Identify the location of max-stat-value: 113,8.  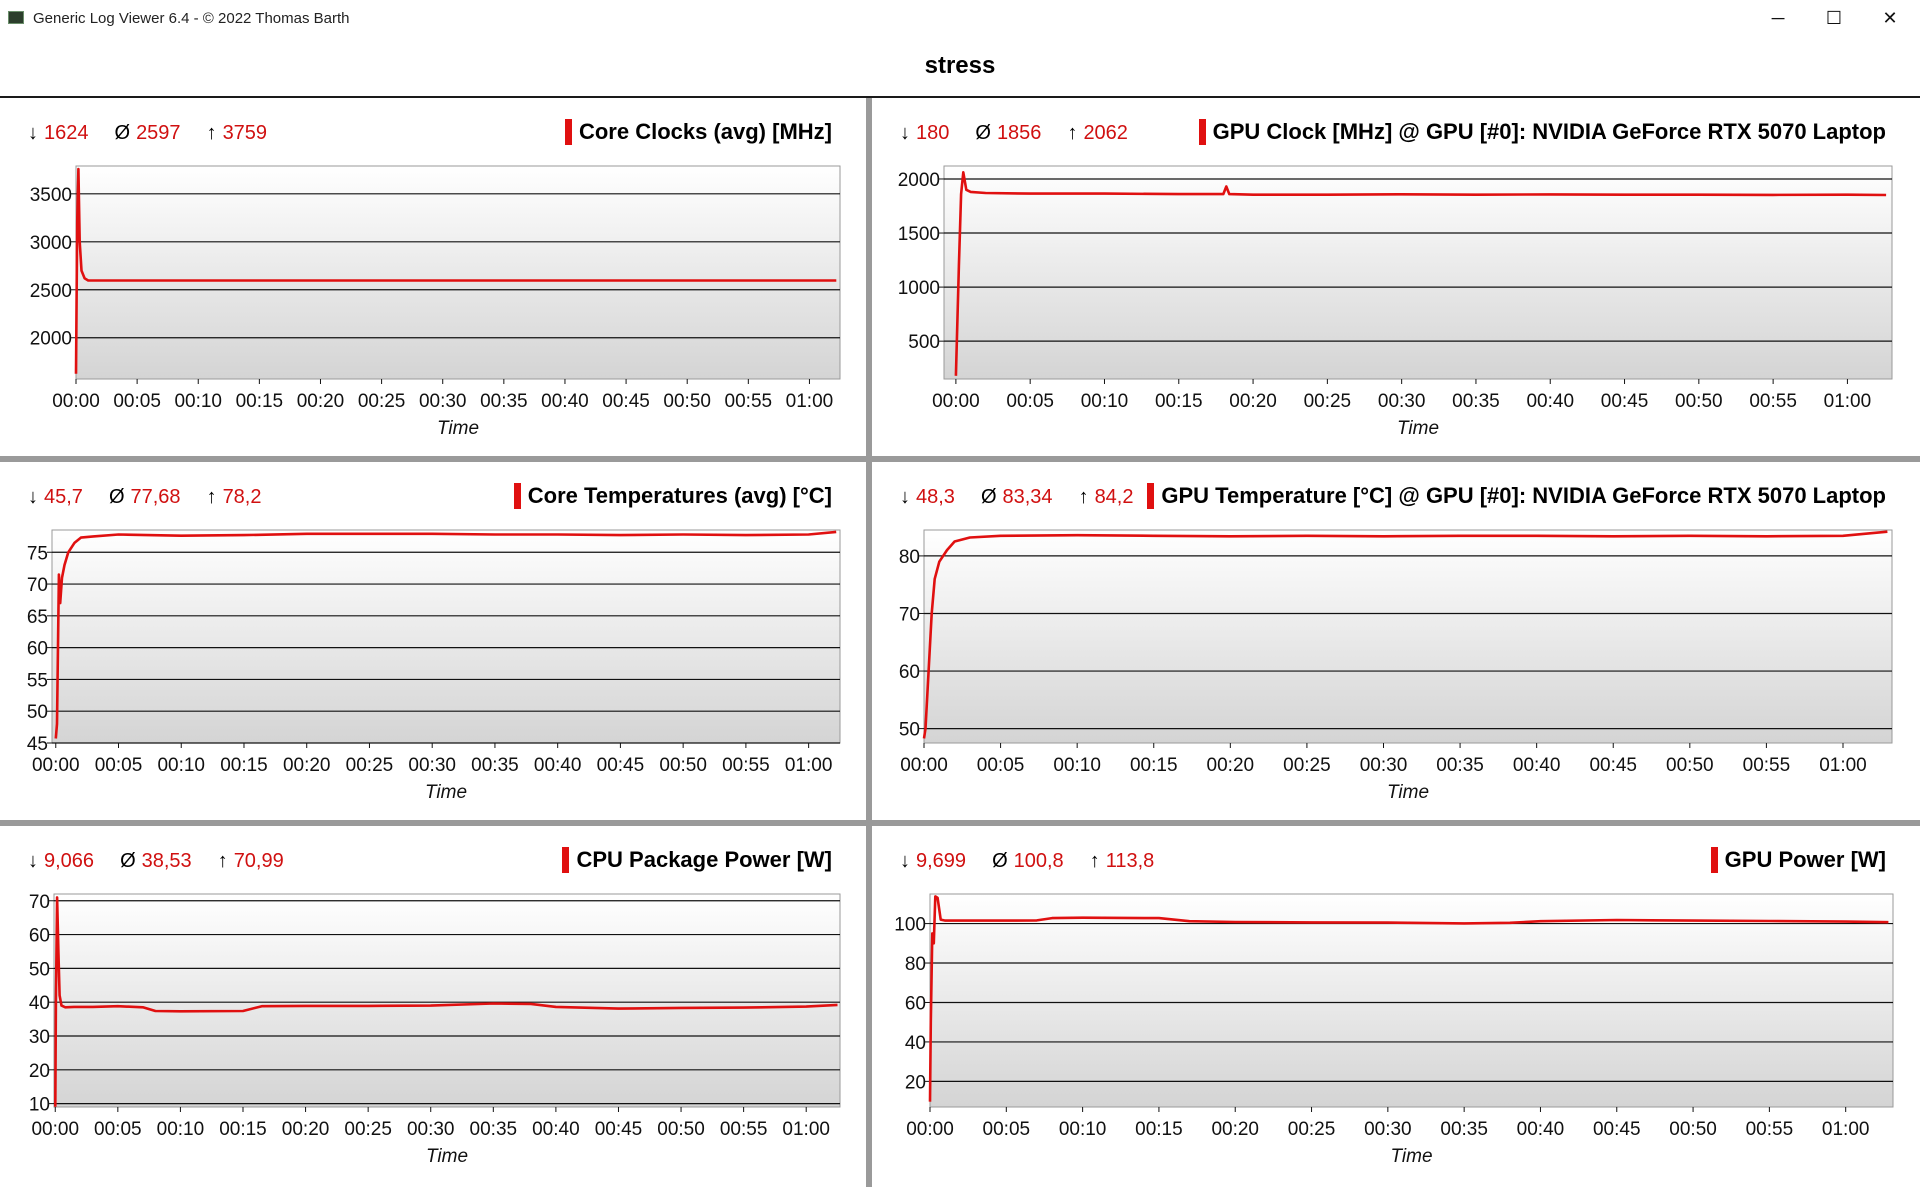
(1130, 860).